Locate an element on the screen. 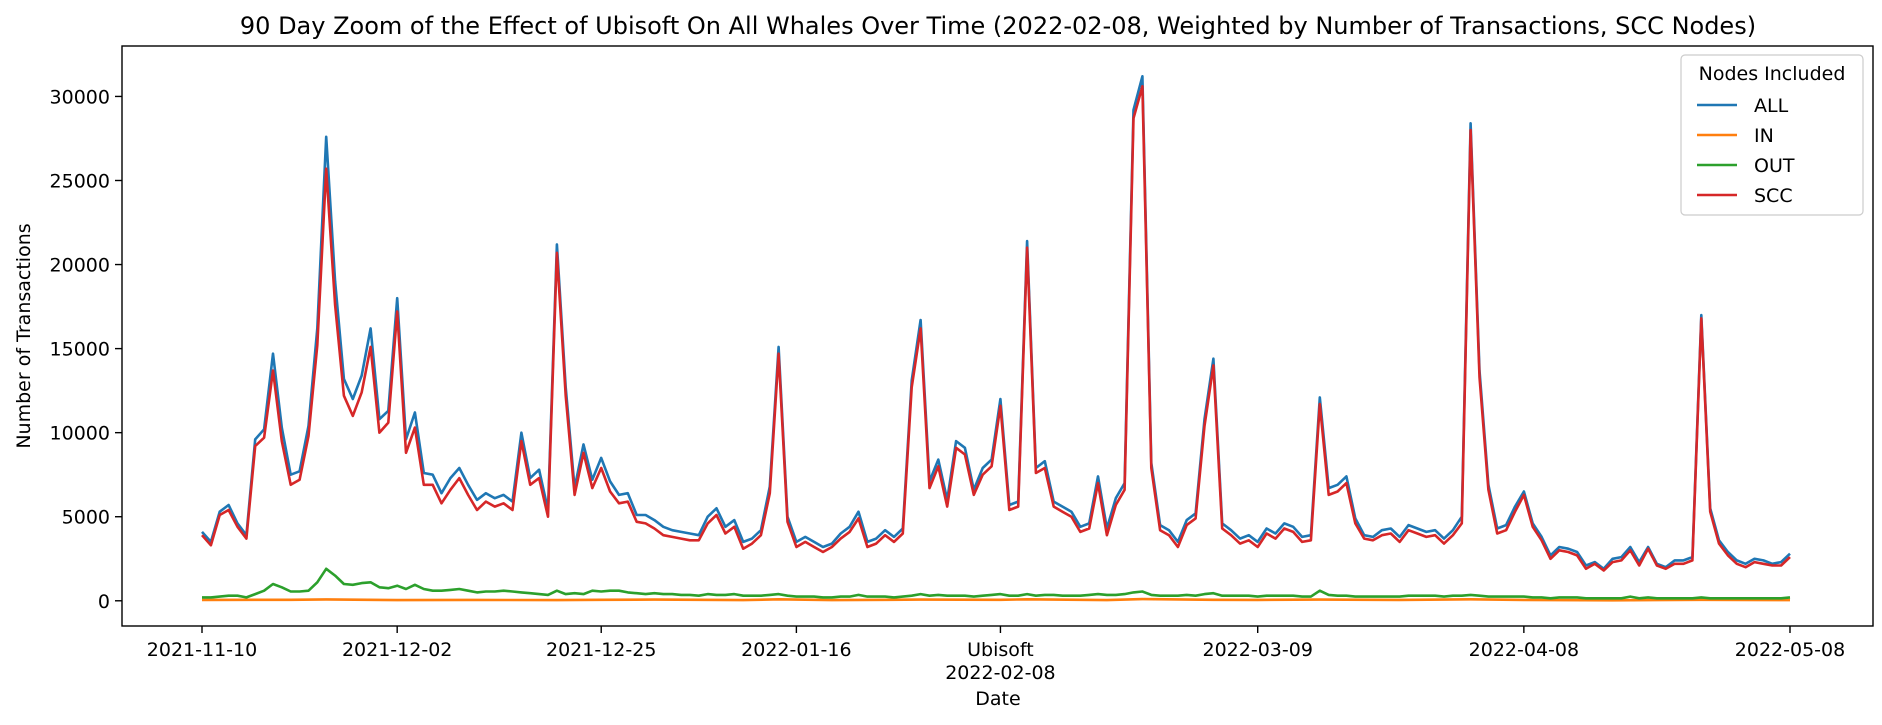  x-tick-label: Ubisoft is located at coordinates (1000, 650).